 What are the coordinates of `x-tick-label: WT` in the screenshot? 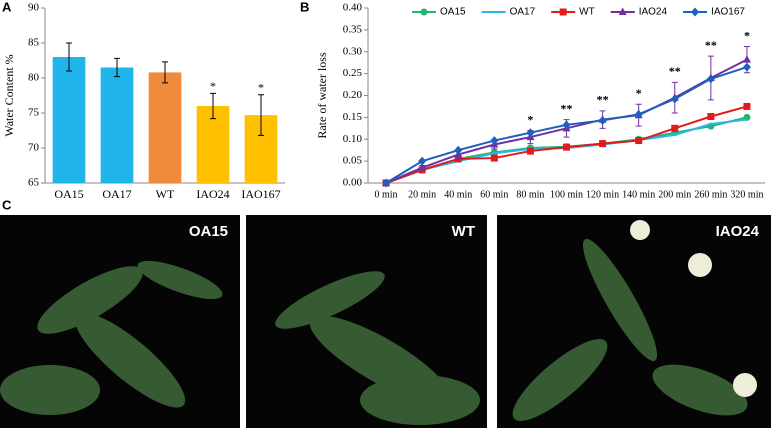 It's located at (165, 194).